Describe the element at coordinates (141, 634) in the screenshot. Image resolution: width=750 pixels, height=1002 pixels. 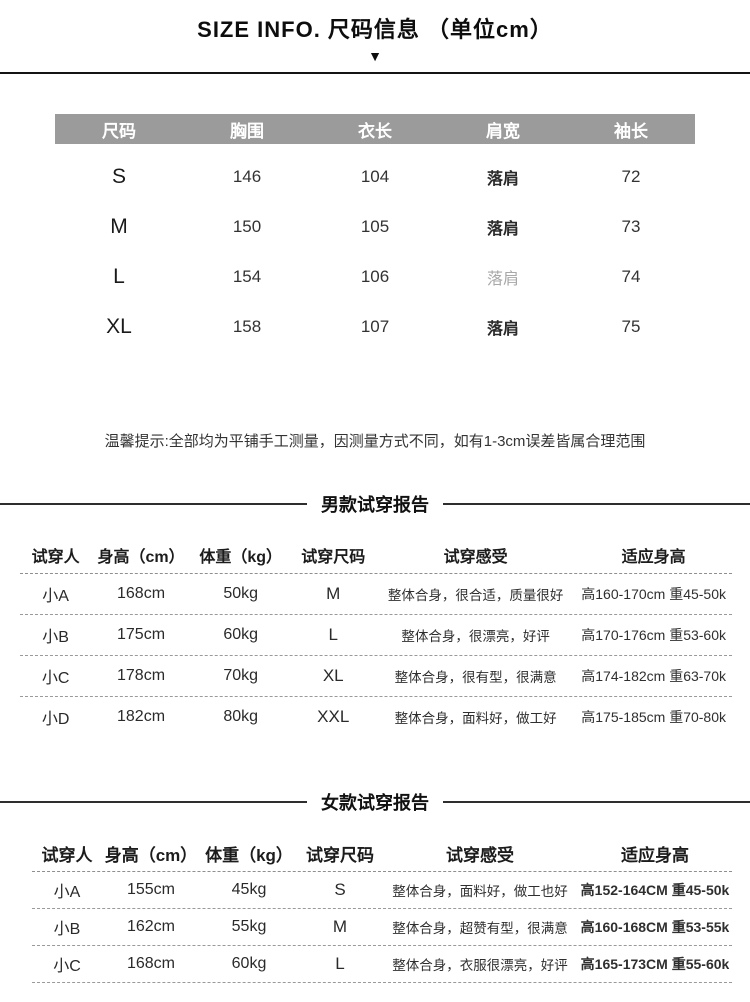
I see `height-cell: 175cm` at that location.